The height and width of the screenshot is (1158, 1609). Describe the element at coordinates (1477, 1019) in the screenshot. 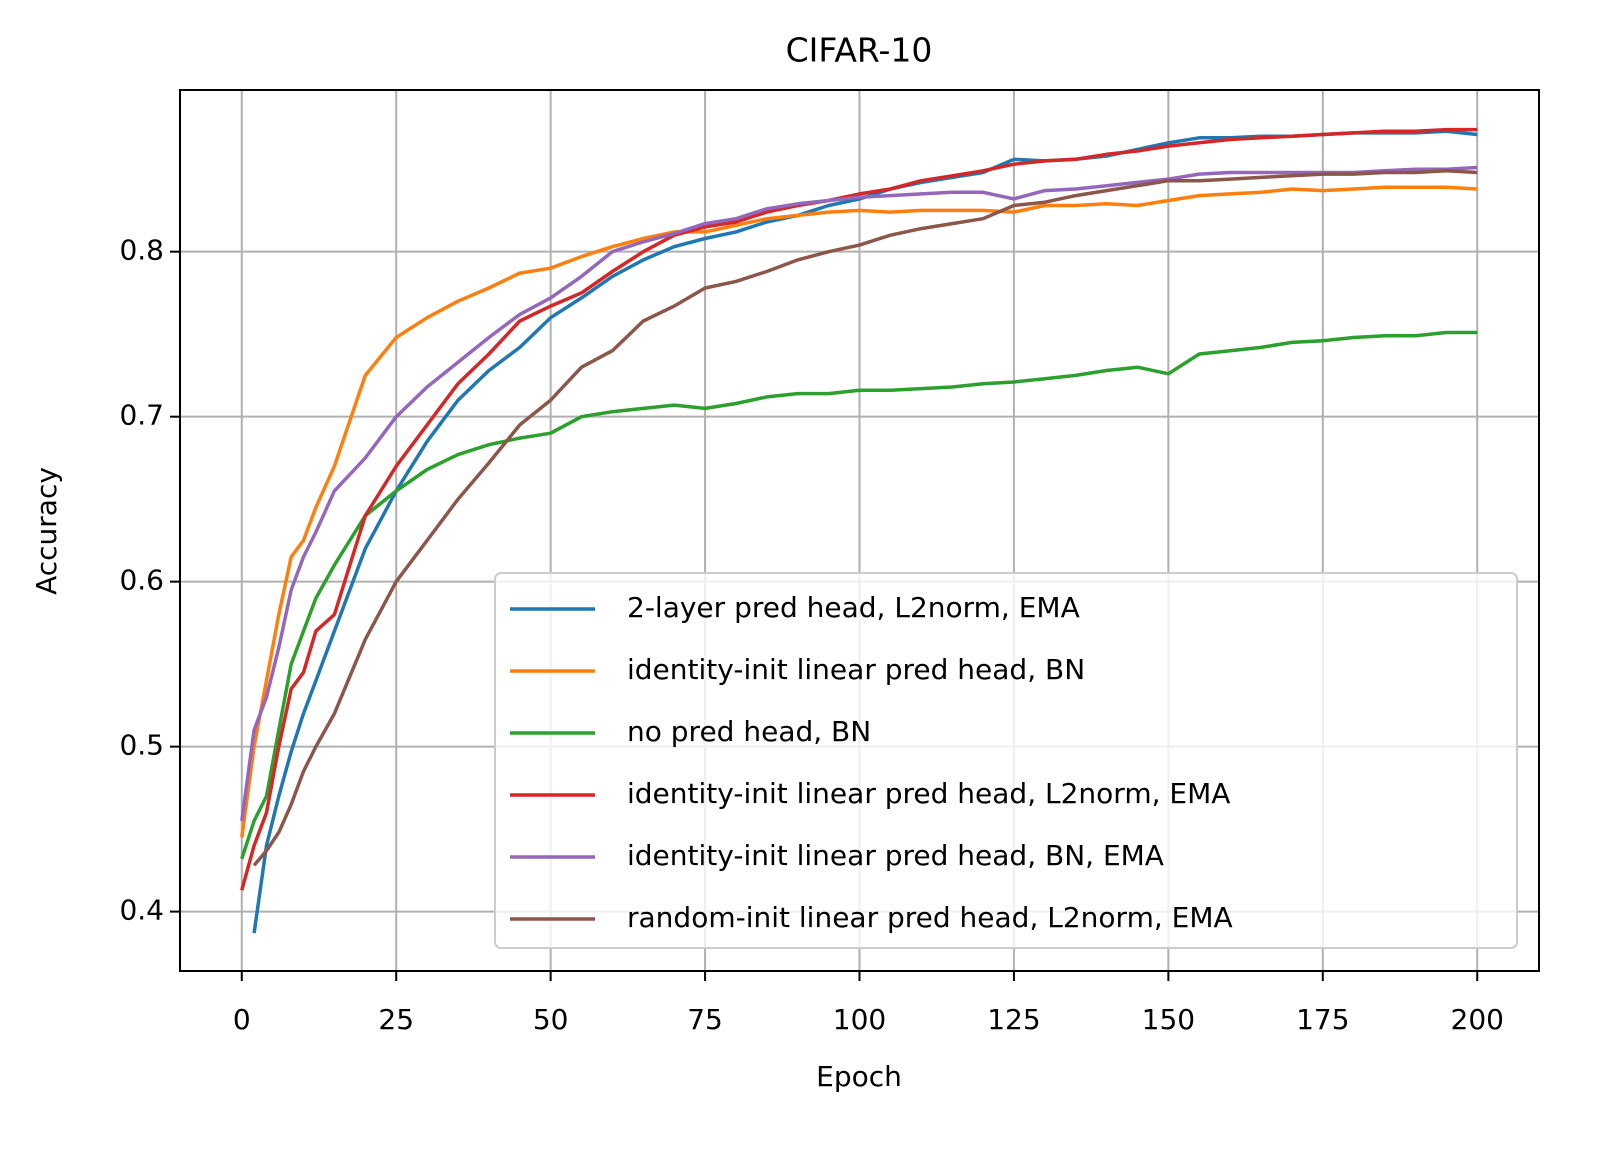

I see `x-tick-label: 200` at that location.